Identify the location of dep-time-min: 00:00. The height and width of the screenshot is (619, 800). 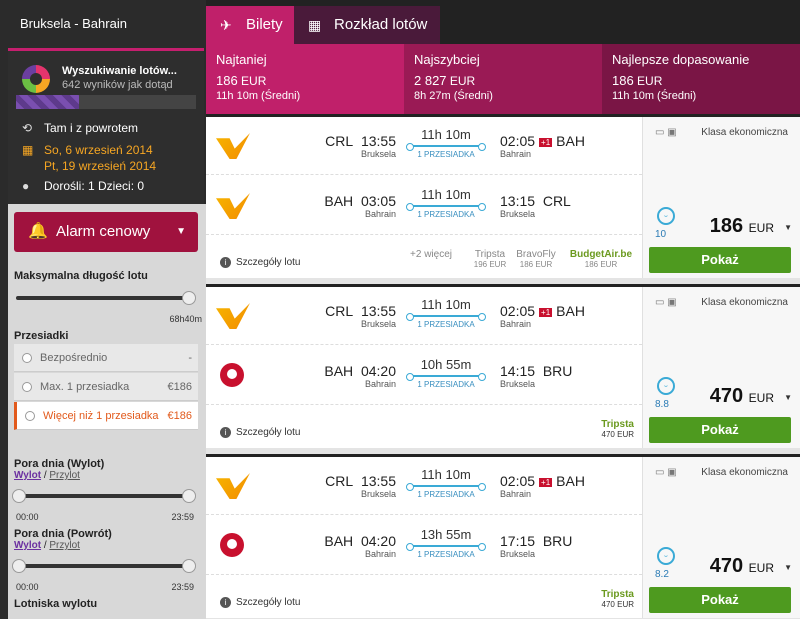
(27, 517).